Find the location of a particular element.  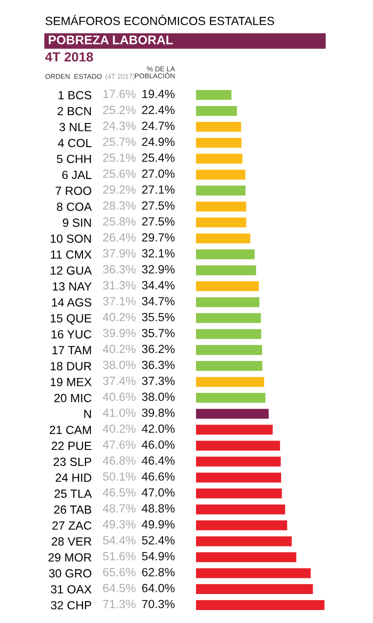

data-label: 36.2% is located at coordinates (158, 349).